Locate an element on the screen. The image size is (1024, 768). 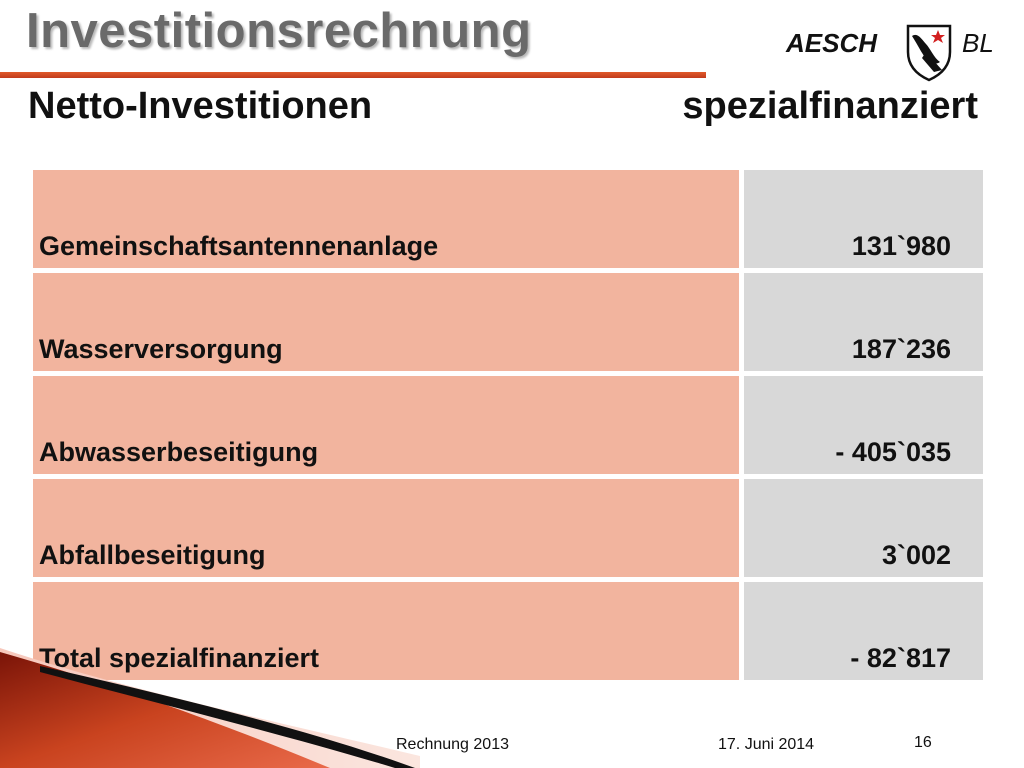
row-label: Wasserversorgung is located at coordinates (386, 322).